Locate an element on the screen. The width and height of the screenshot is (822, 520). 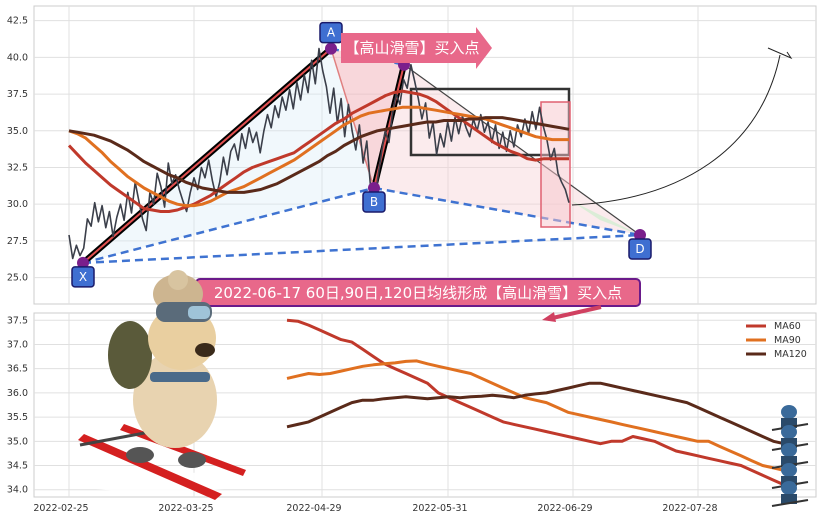
ma-xtick-label: 2022-03-25 is located at coordinates (185, 508).